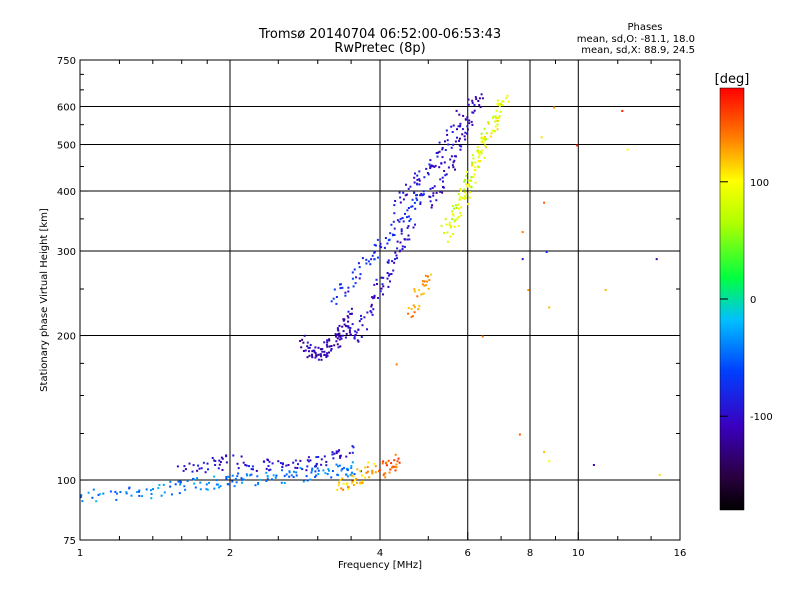 The image size is (800, 600). Describe the element at coordinates (636, 39) in the screenshot. I see `phase-info-o: mean, sd,O: -81.1, 18.0` at that location.